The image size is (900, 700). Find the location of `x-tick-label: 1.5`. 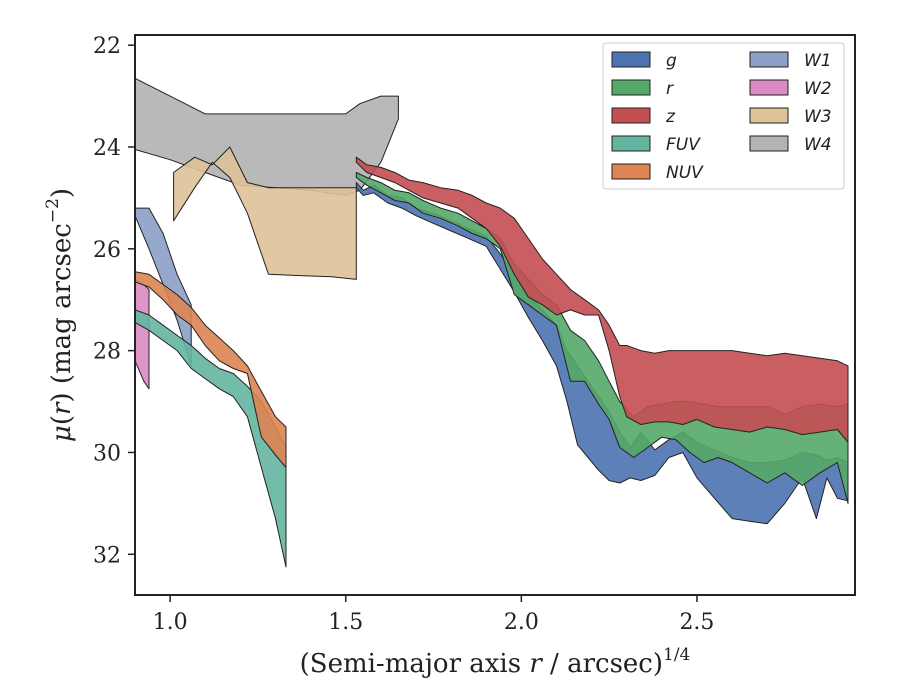

x-tick-label: 1.5 is located at coordinates (345, 622).